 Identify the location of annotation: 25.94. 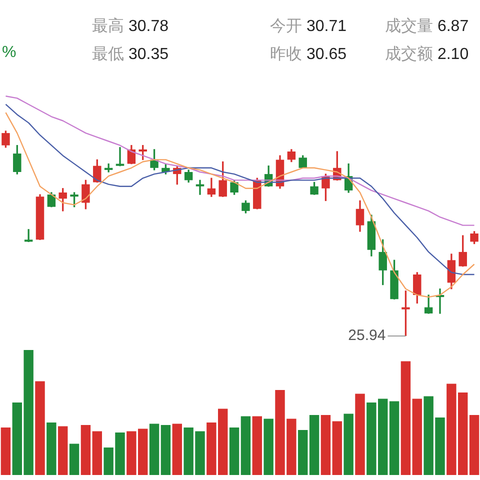
(367, 335).